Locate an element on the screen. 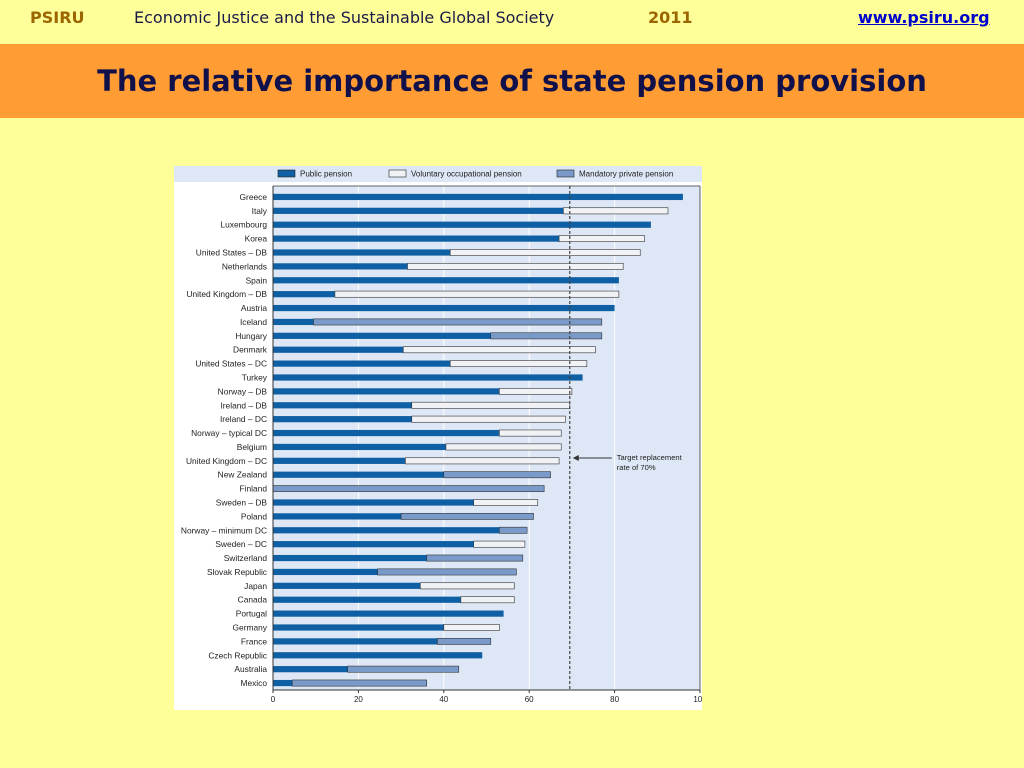 This screenshot has width=1024, height=768. category-label-5: Netherlands is located at coordinates (244, 266).